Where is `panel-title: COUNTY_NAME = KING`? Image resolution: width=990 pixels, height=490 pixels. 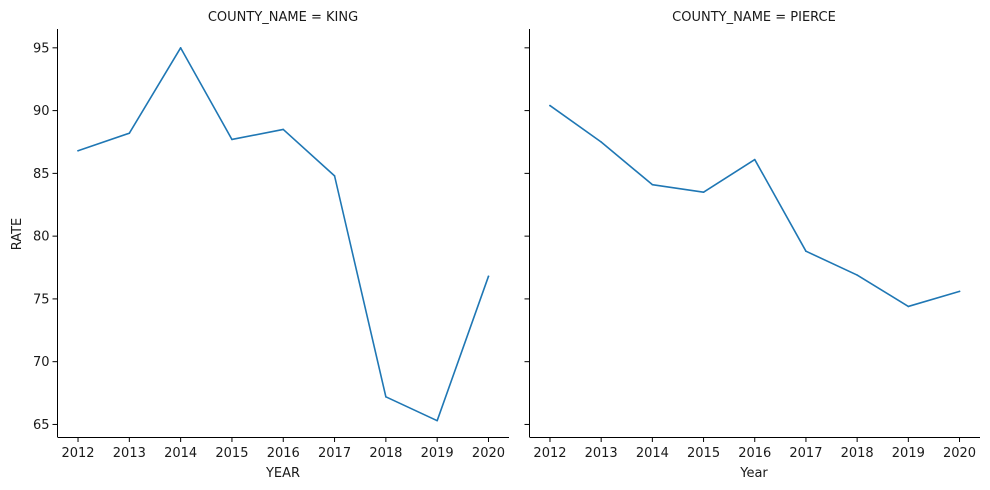 panel-title: COUNTY_NAME = KING is located at coordinates (283, 17).